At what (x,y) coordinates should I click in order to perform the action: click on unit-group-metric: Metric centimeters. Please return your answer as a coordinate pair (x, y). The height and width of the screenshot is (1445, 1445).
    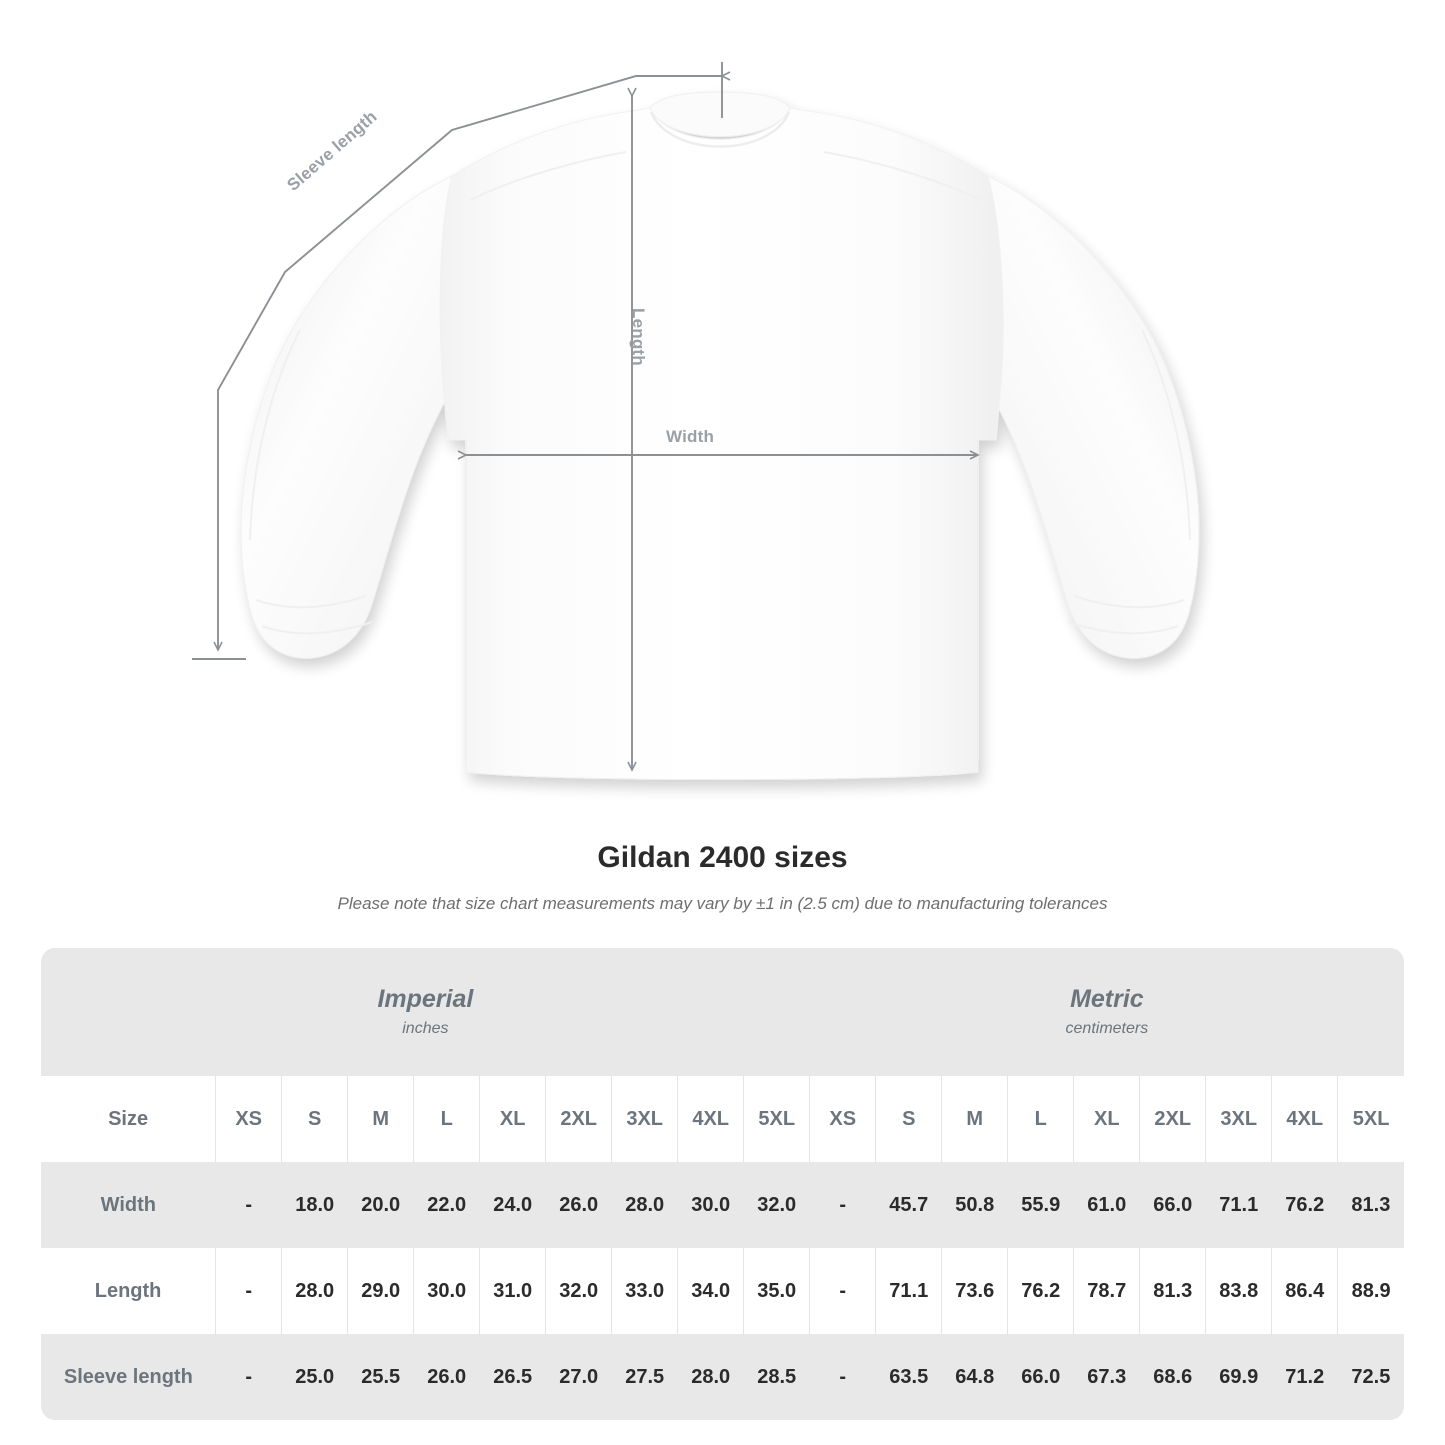
    Looking at the image, I should click on (1106, 1012).